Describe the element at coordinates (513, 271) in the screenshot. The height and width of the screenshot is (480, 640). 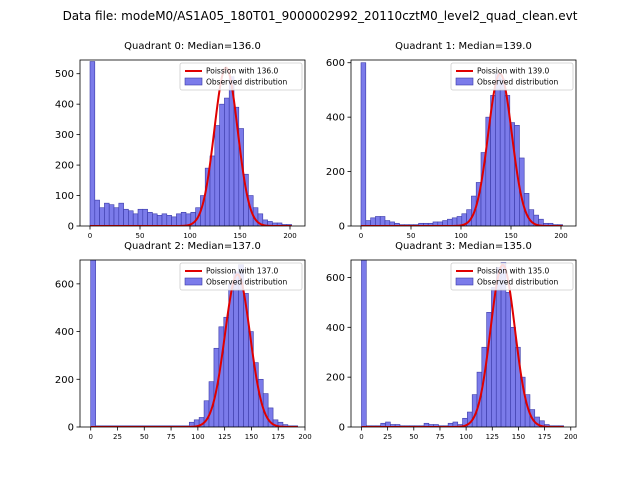
I see `legend-label-fit: Poission with 135.0` at that location.